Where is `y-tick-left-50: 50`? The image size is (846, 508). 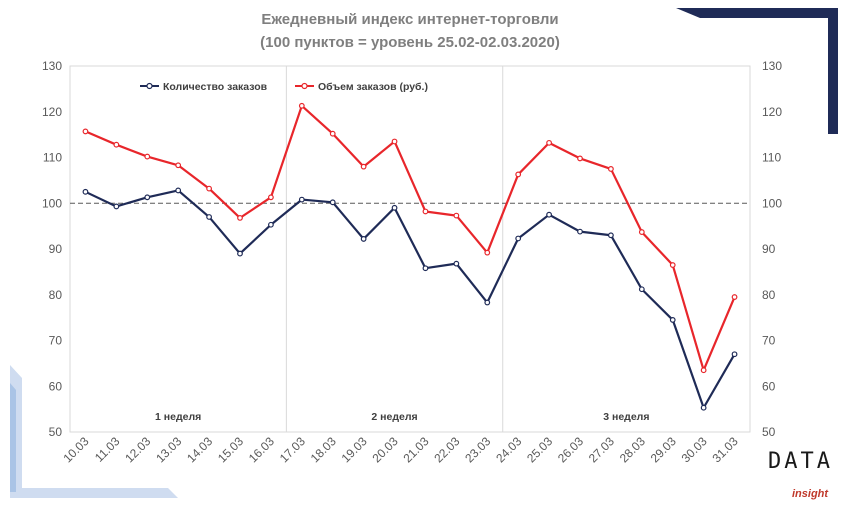
y-tick-left-50: 50 is located at coordinates (56, 432).